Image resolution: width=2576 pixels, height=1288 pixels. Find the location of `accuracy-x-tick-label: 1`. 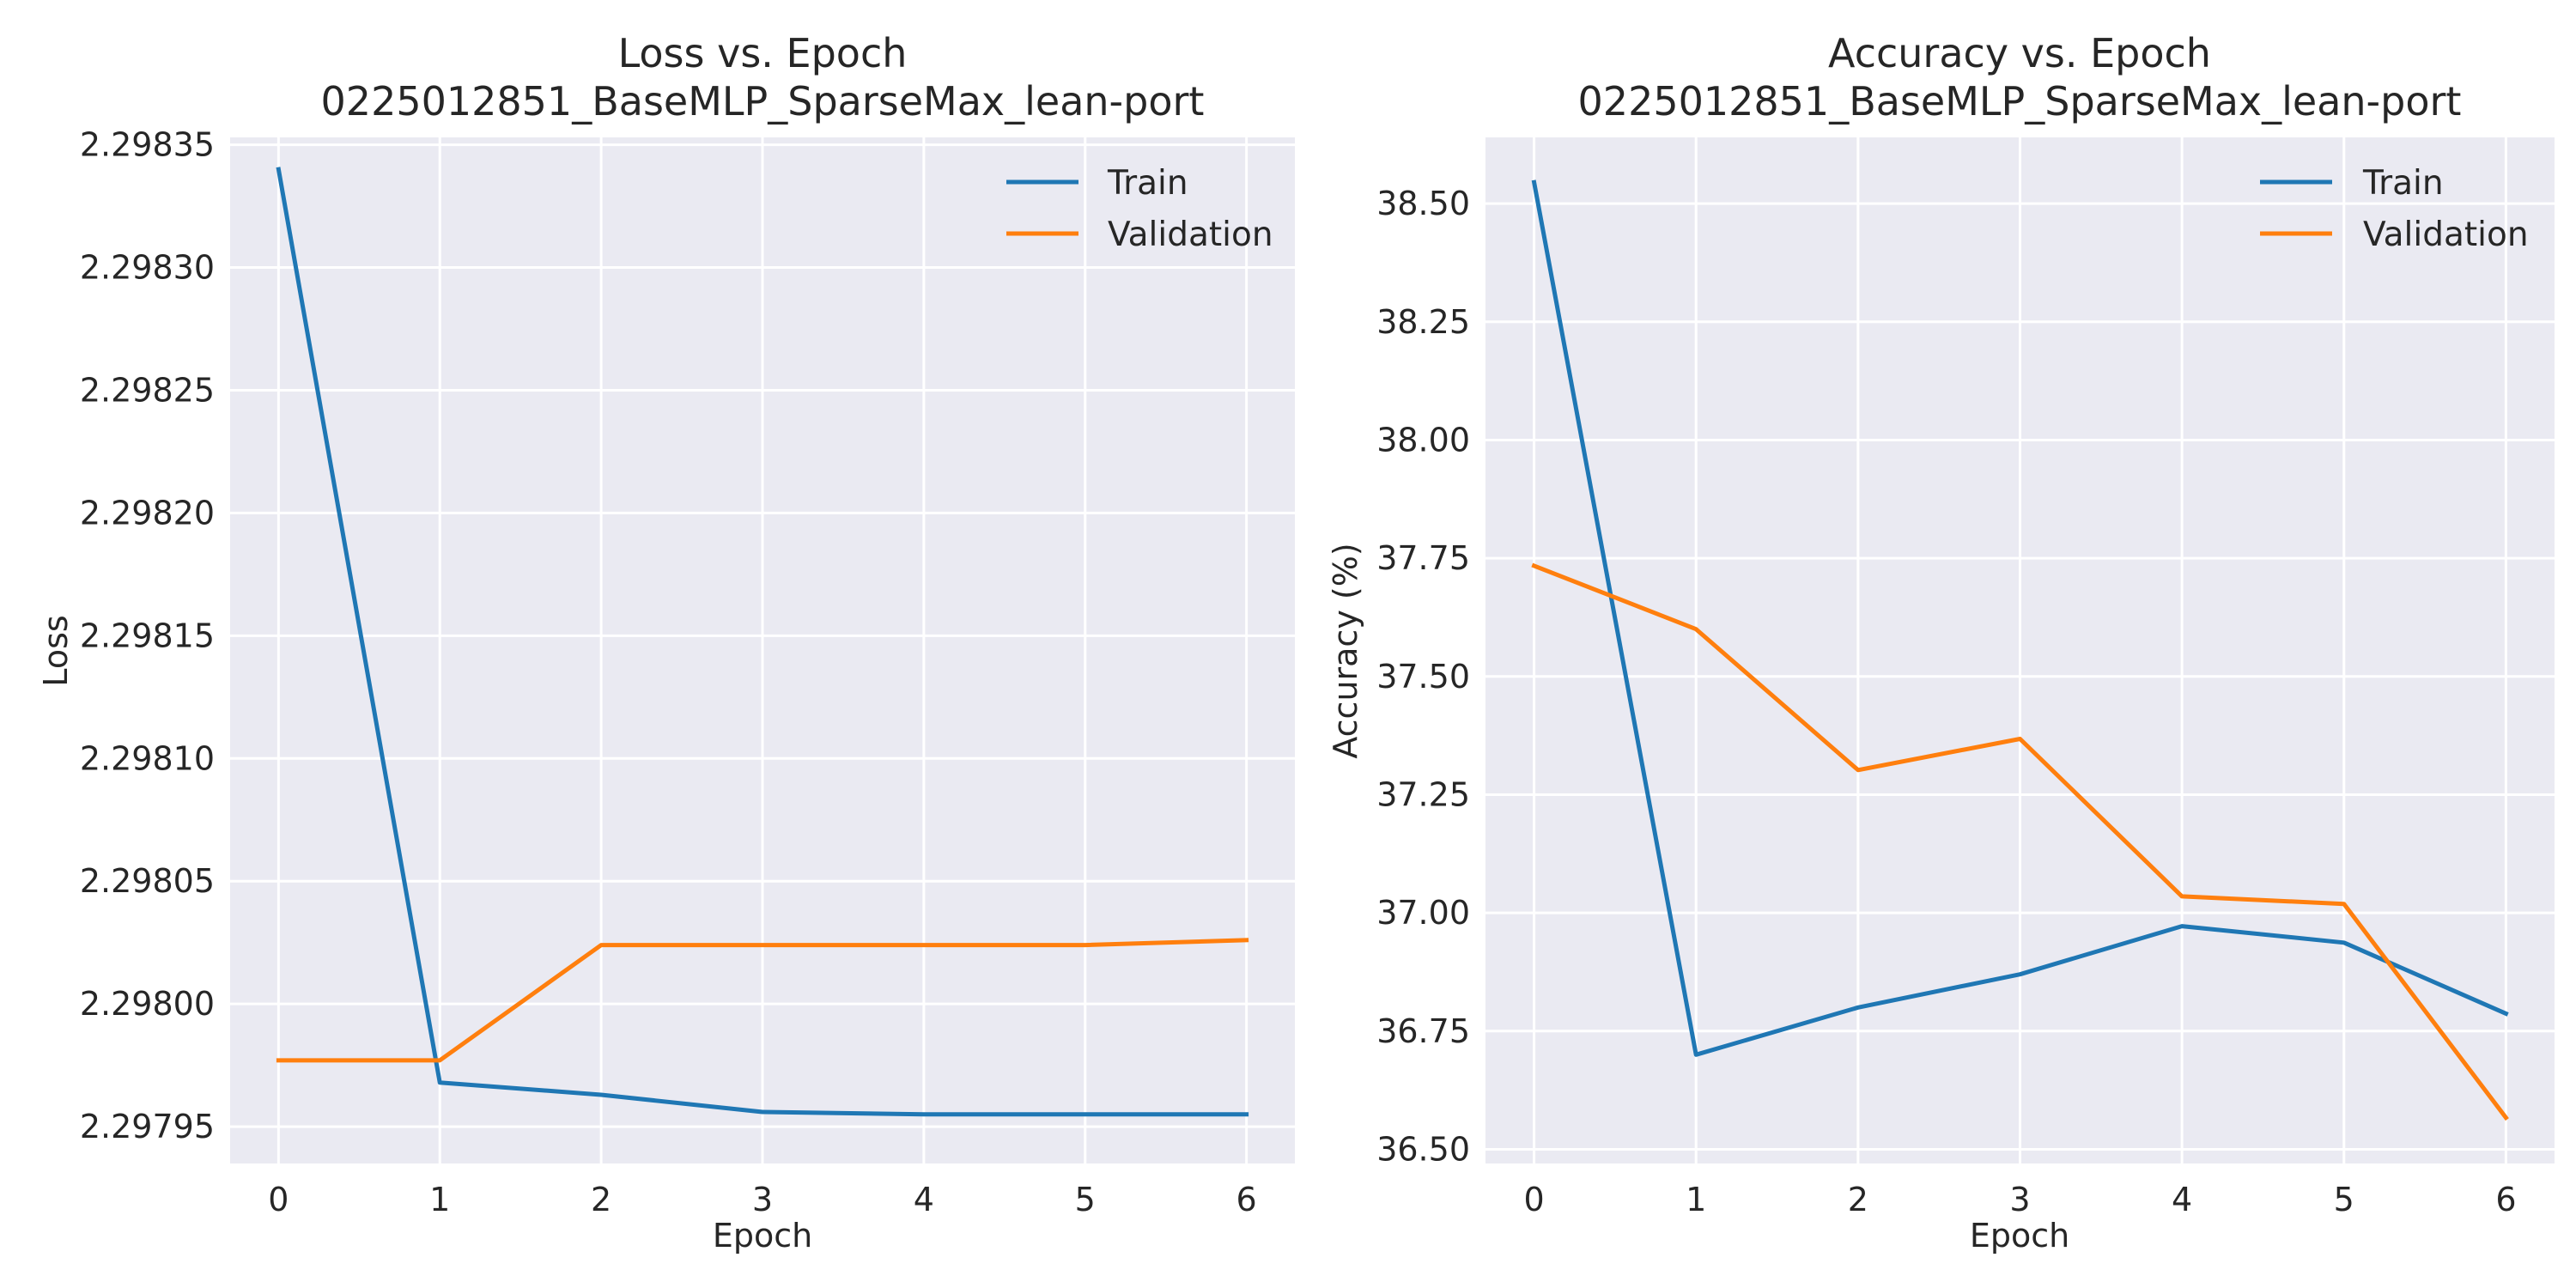

accuracy-x-tick-label: 1 is located at coordinates (1696, 1199).